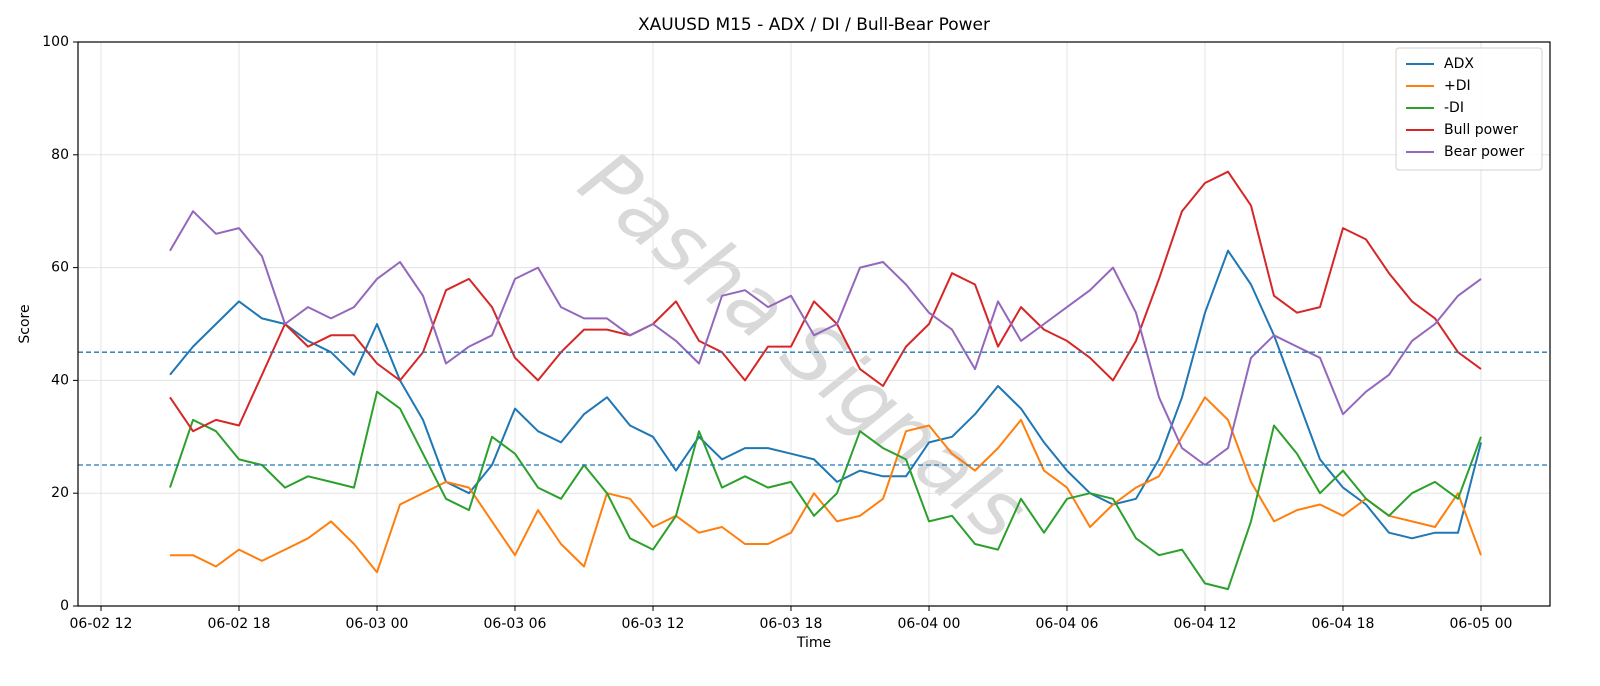 The height and width of the screenshot is (686, 1600). Describe the element at coordinates (1343, 624) in the screenshot. I see `x-tick-label: 06-04 18` at that location.